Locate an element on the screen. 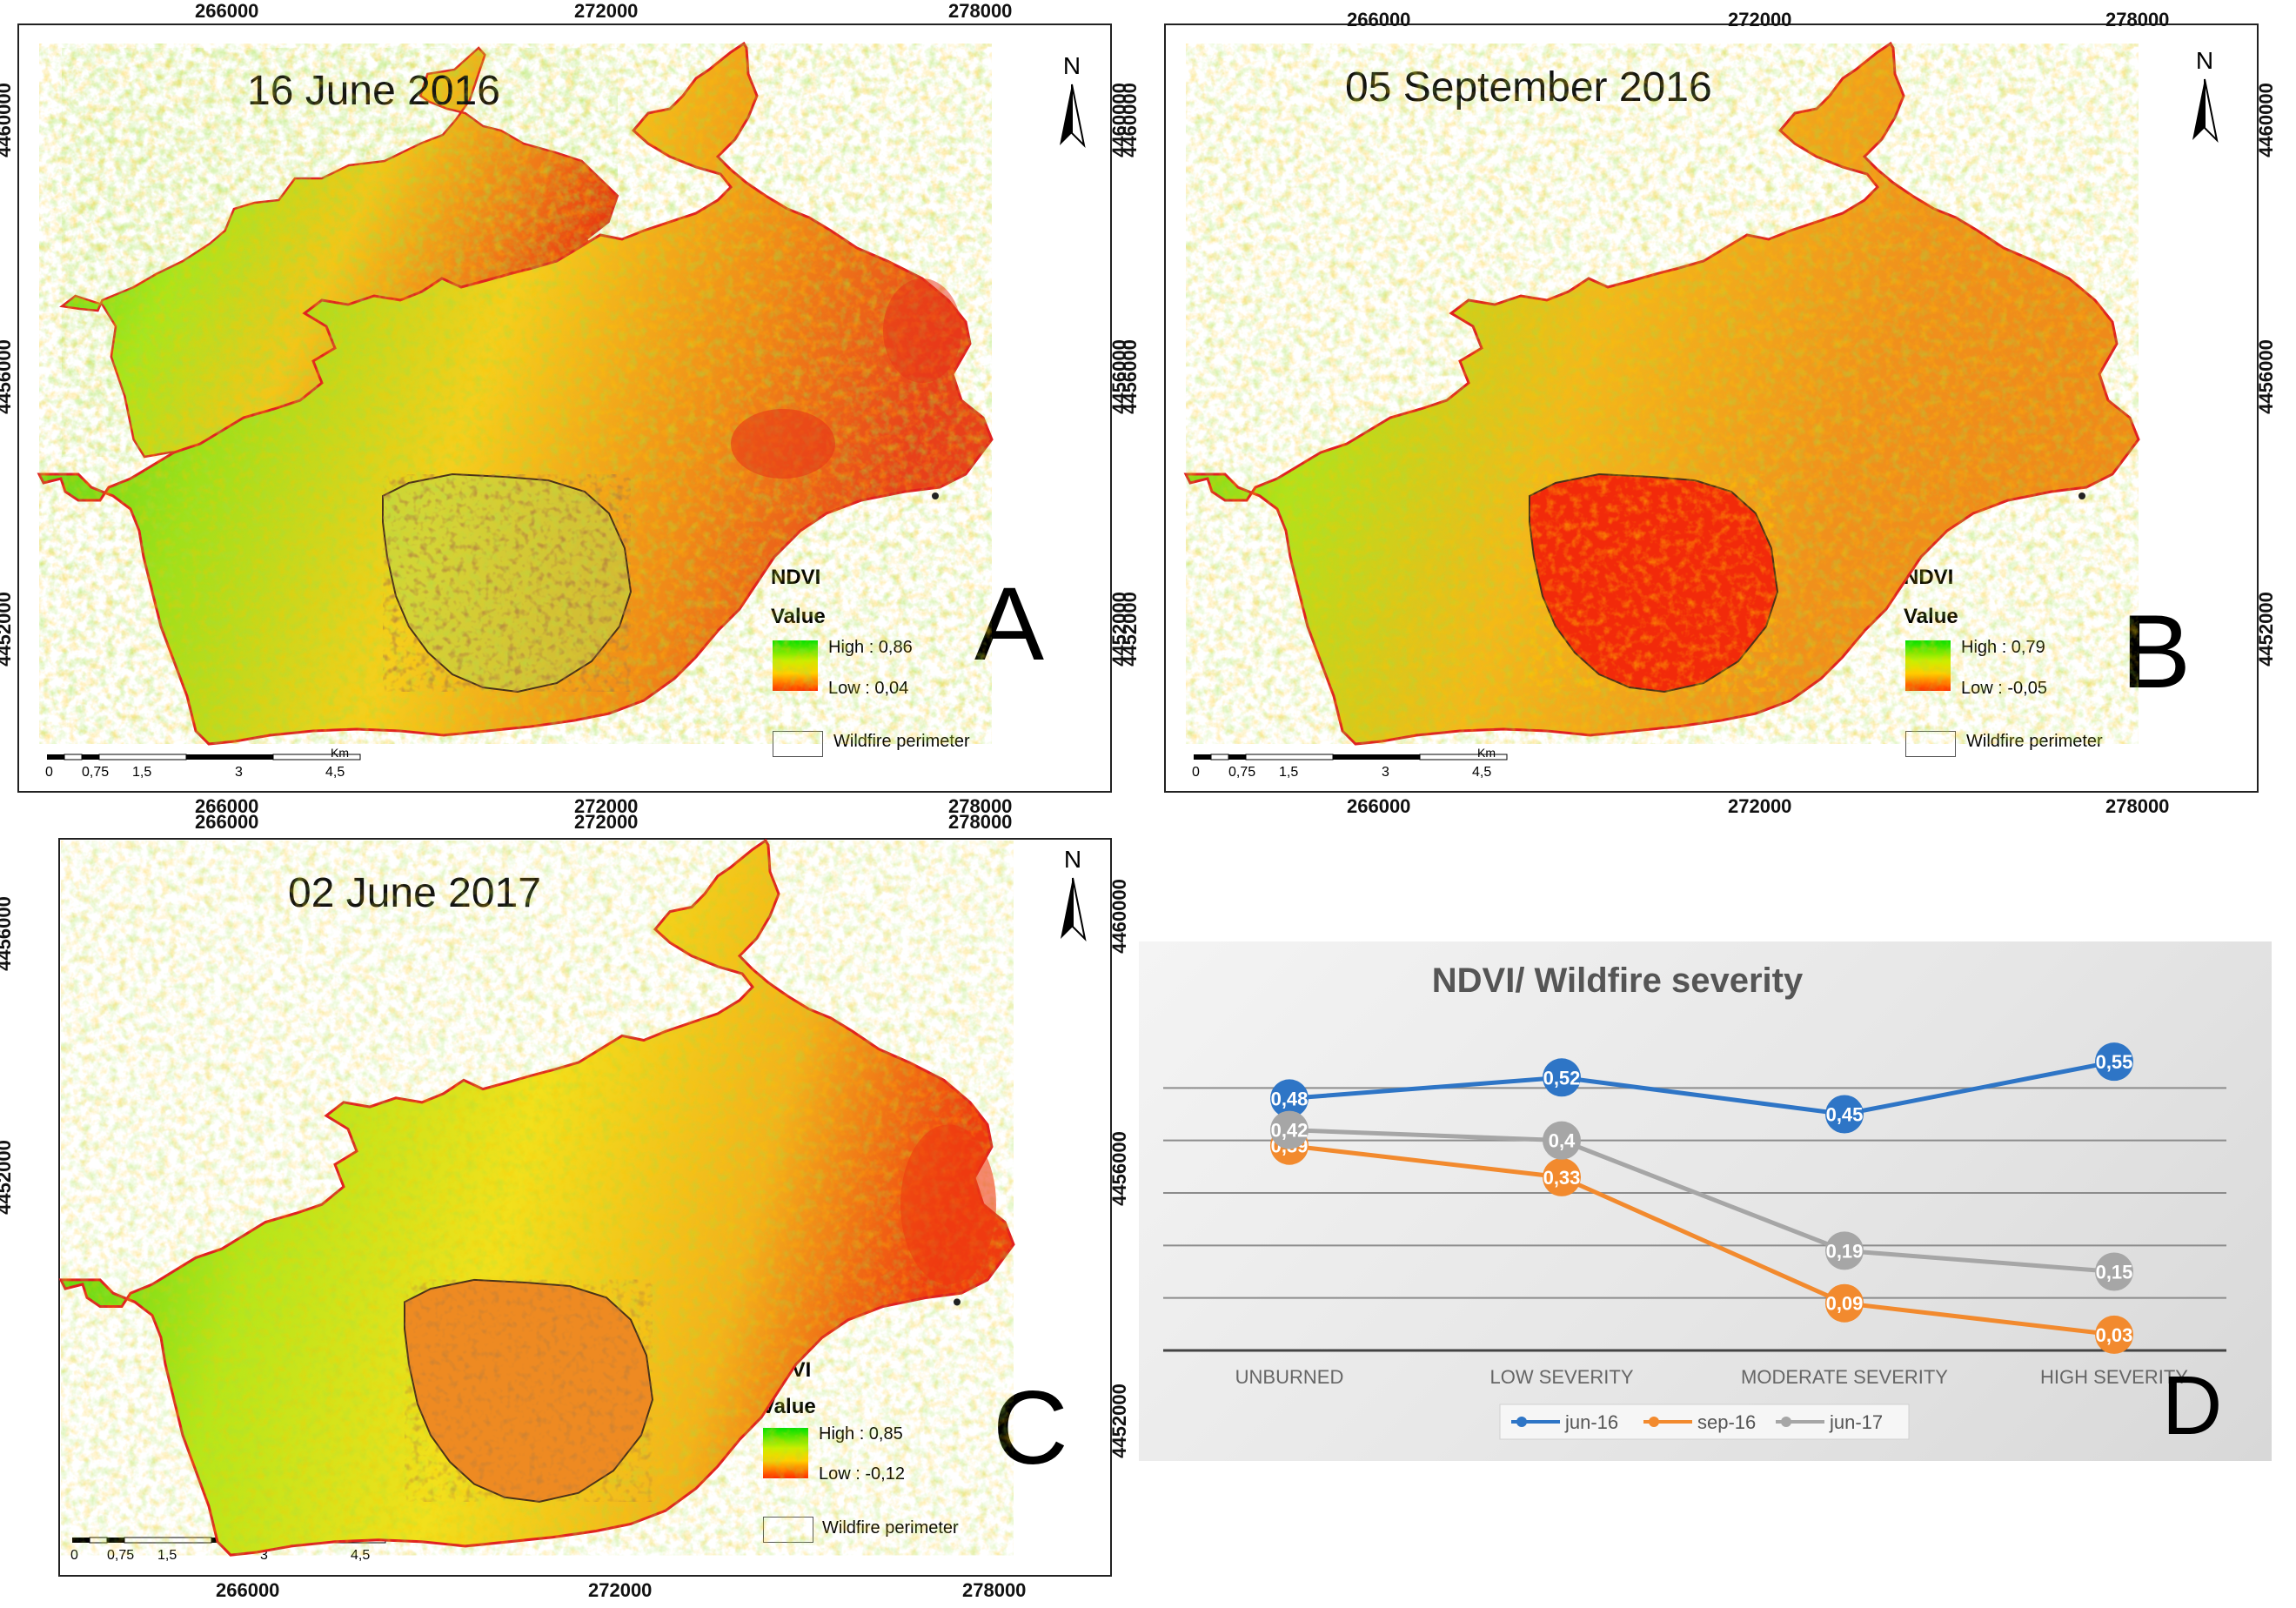  legend-perimeter-c: Wildfire perimeter is located at coordinates (890, 1528).